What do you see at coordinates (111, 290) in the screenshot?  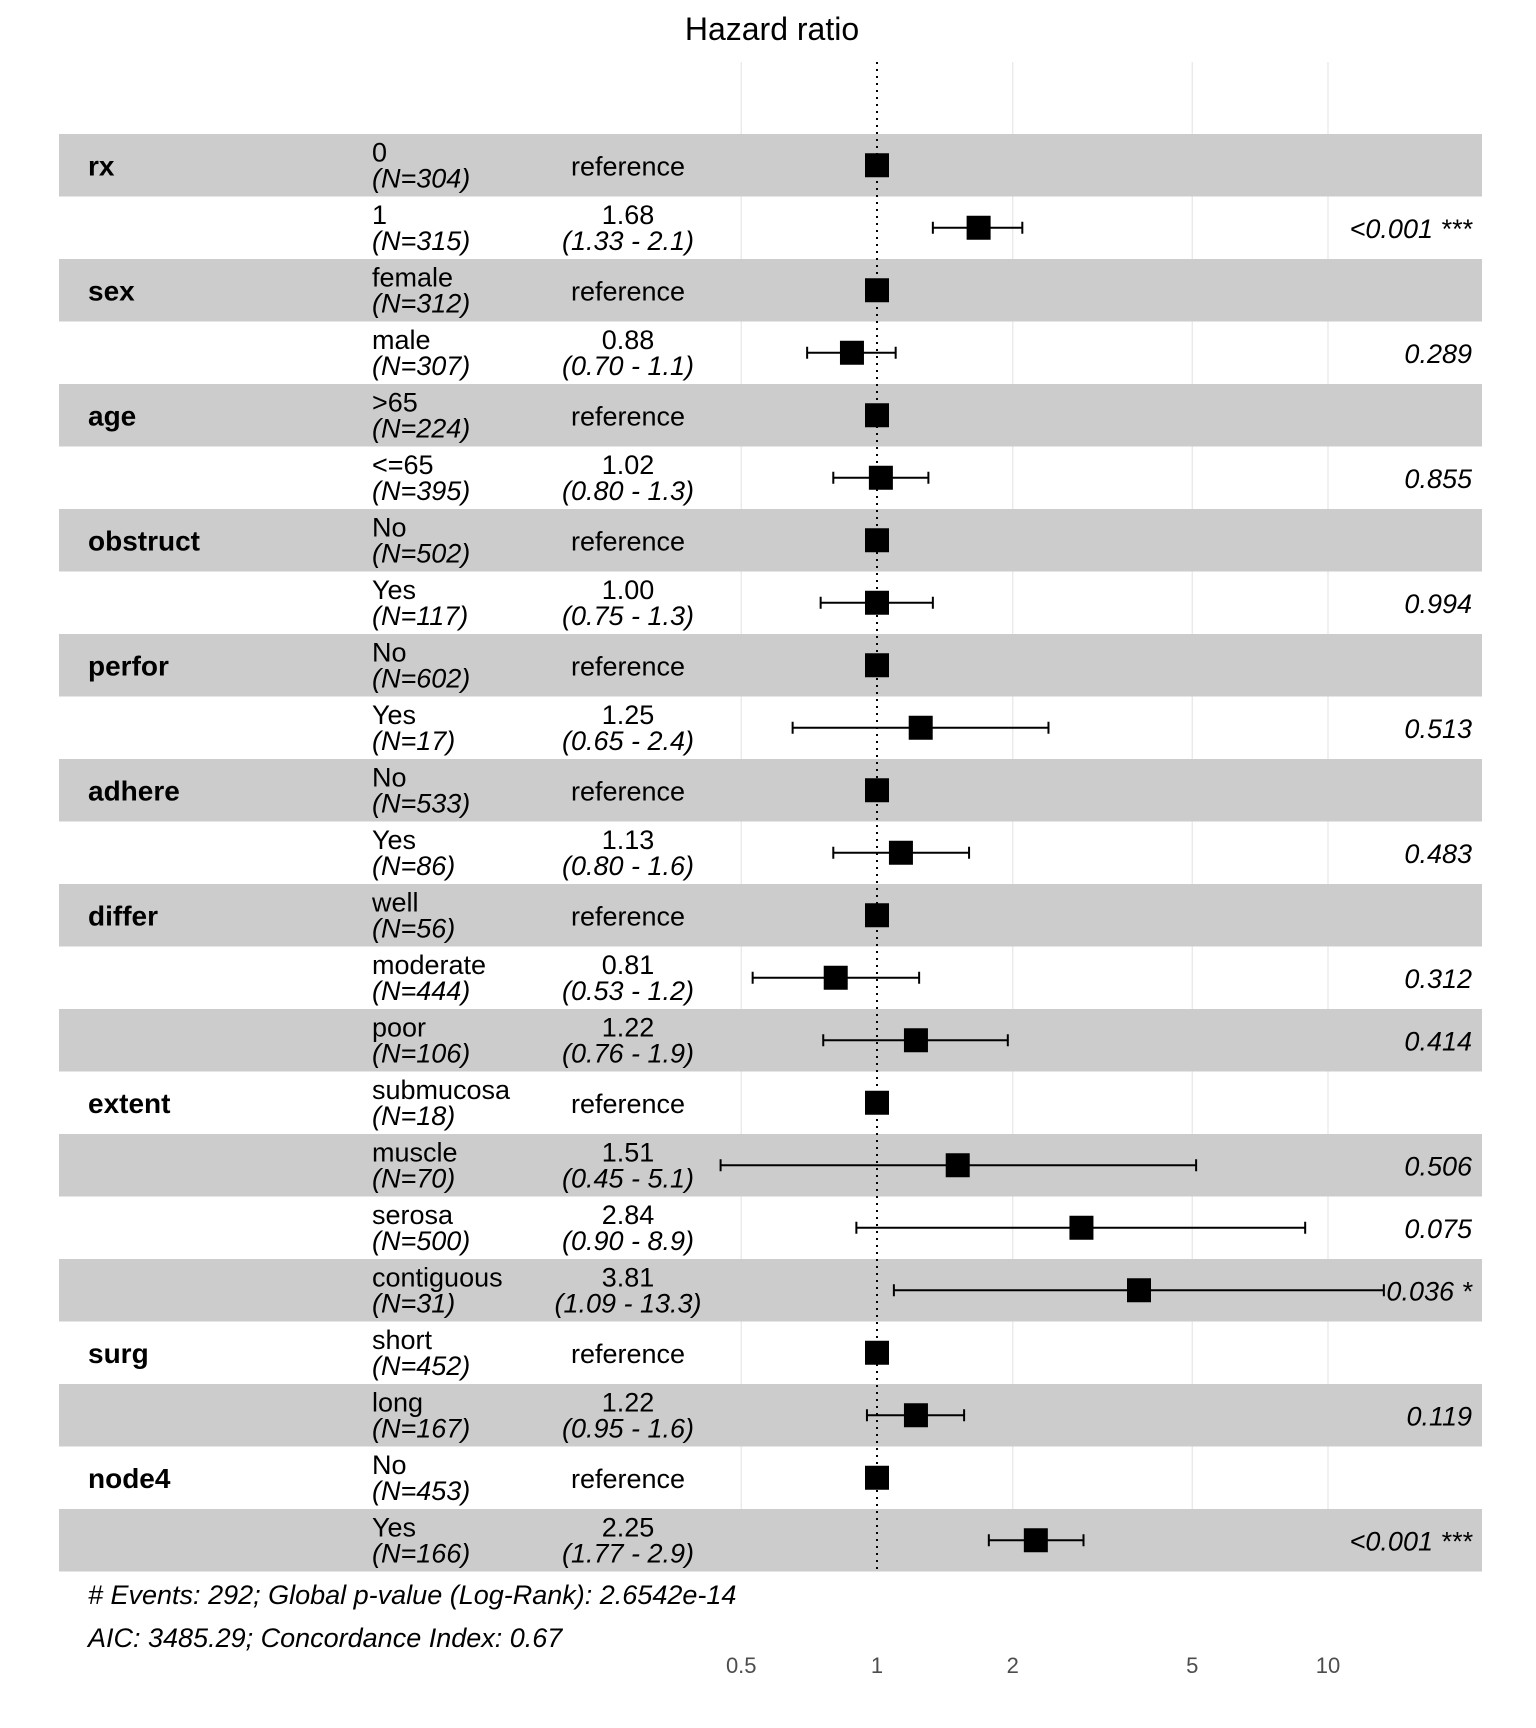 I see `variable-label: sex` at bounding box center [111, 290].